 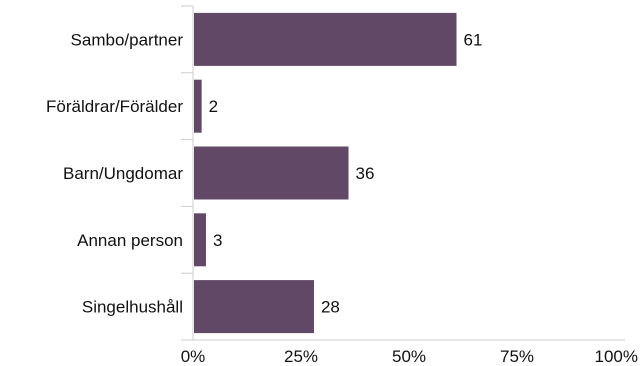 What do you see at coordinates (365, 173) in the screenshot?
I see `value-label-2: 36` at bounding box center [365, 173].